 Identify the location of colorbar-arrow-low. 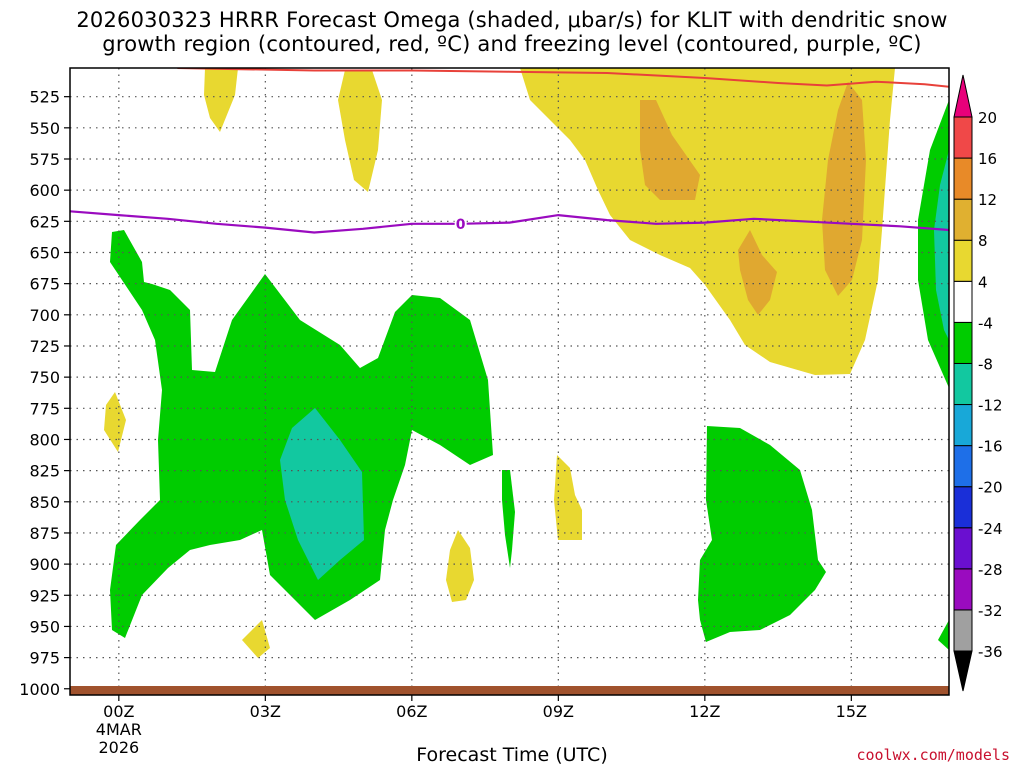
(963, 671).